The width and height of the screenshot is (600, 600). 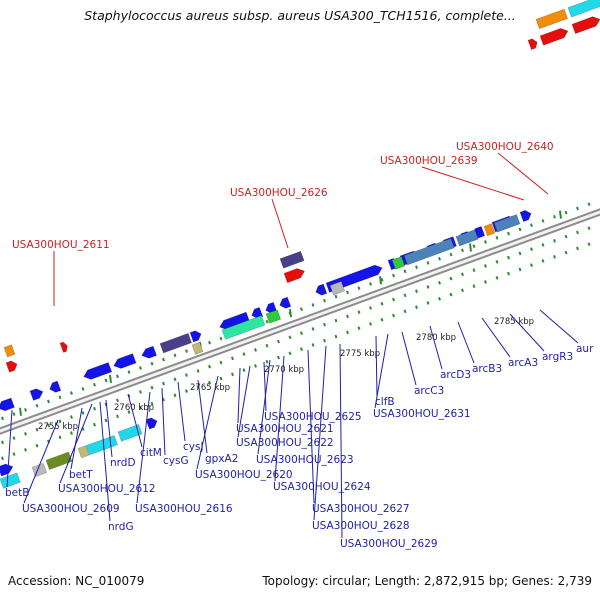 I want to click on gene-label: nrdD, so click(x=123, y=463).